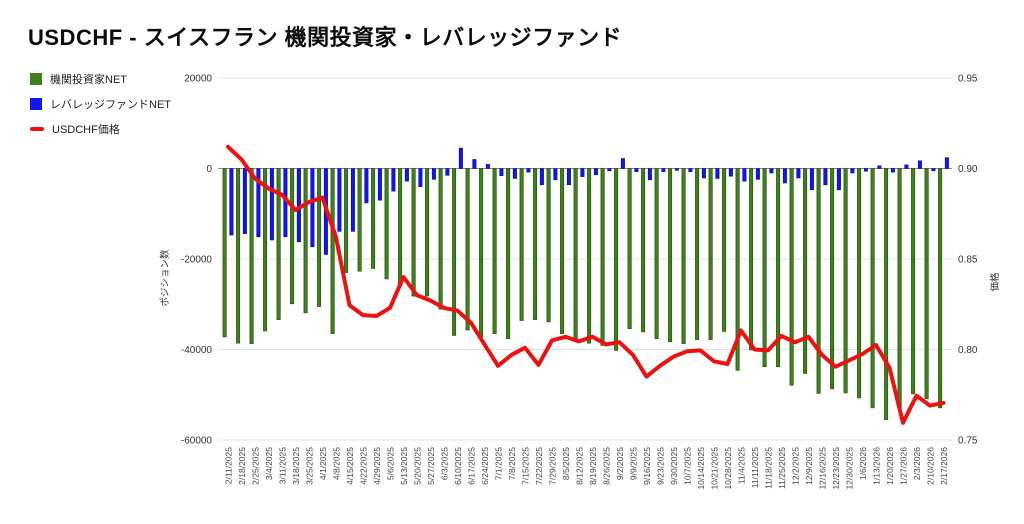 The width and height of the screenshot is (1024, 524). What do you see at coordinates (688, 466) in the screenshot?
I see `x-axis-label: 10/7/2025` at bounding box center [688, 466].